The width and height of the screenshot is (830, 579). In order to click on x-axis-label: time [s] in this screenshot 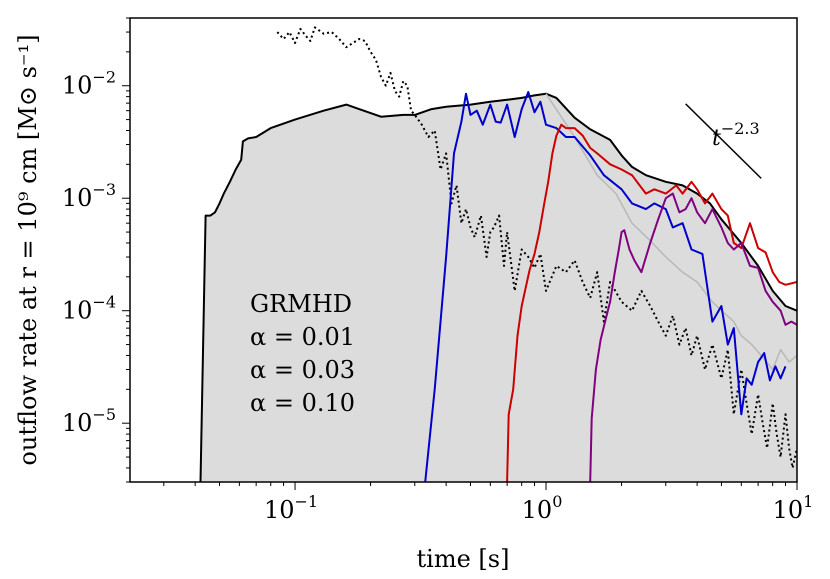, I will do `click(463, 559)`.